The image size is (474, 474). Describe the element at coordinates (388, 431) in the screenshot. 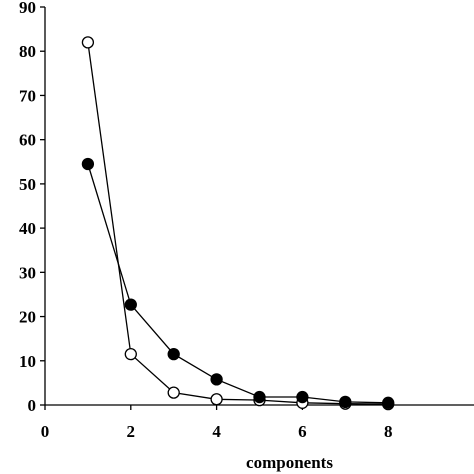

I see `x-tick-label: 8` at that location.